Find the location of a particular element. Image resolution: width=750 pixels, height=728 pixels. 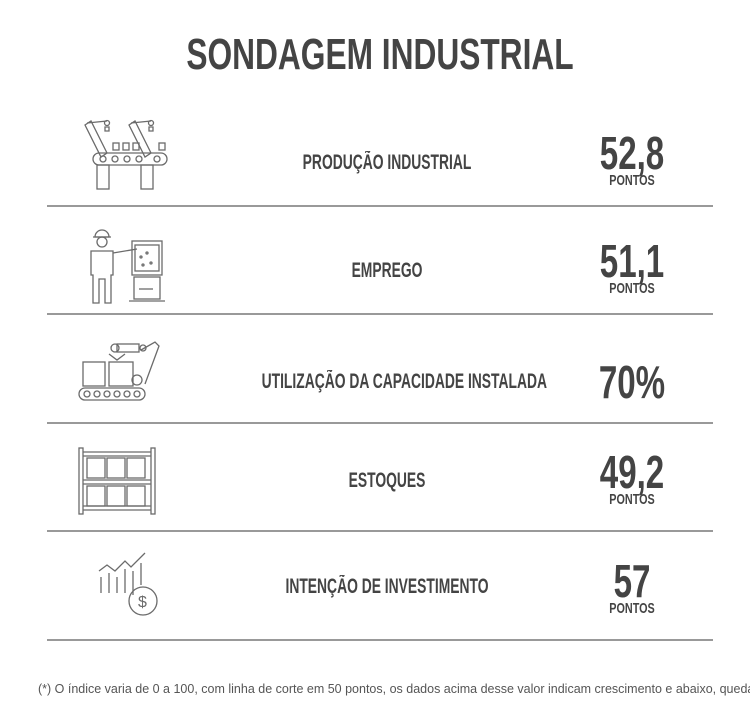

indicator-value: 52,8 is located at coordinates (632, 153).